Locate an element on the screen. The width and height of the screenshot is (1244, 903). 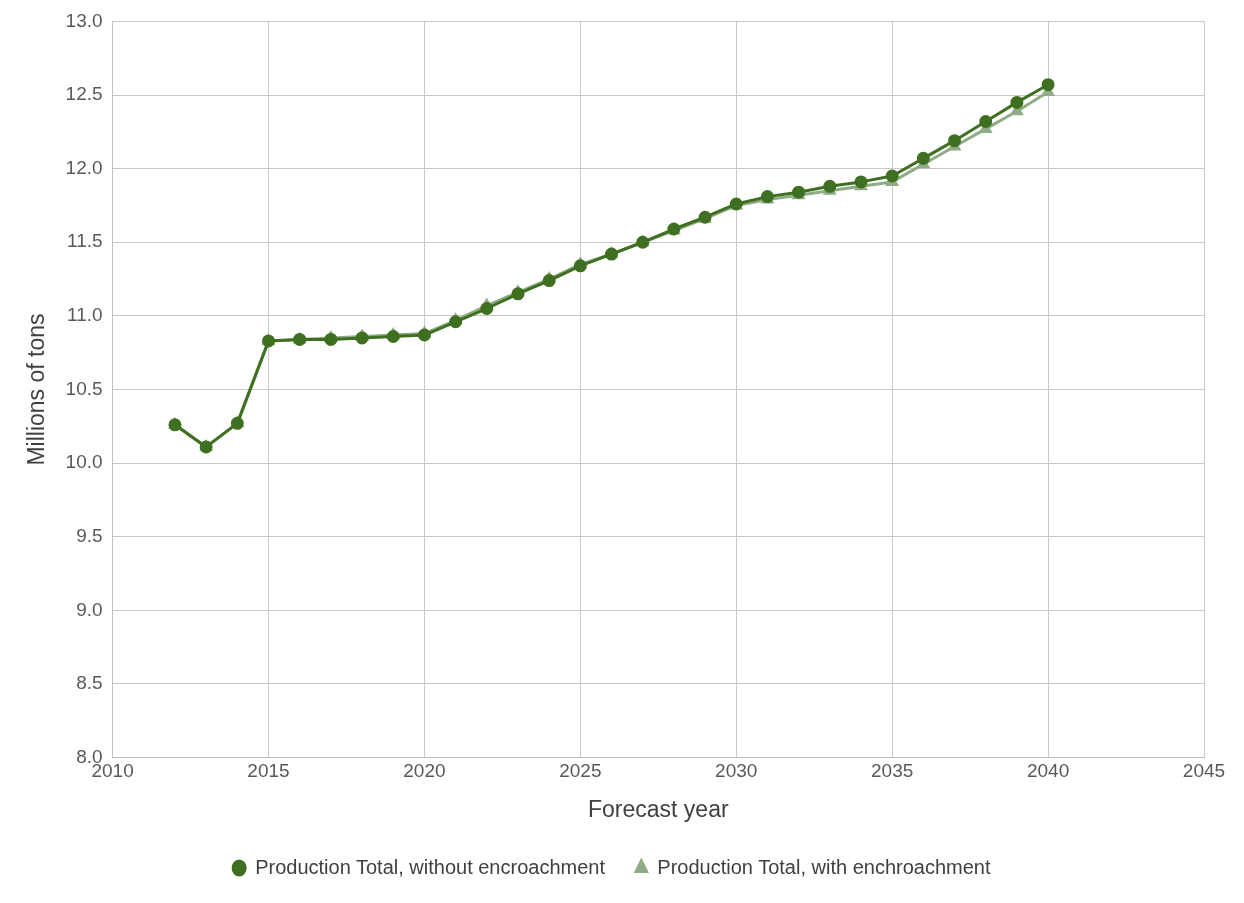
legend-label: Production Total, with enchroachment is located at coordinates (824, 866).